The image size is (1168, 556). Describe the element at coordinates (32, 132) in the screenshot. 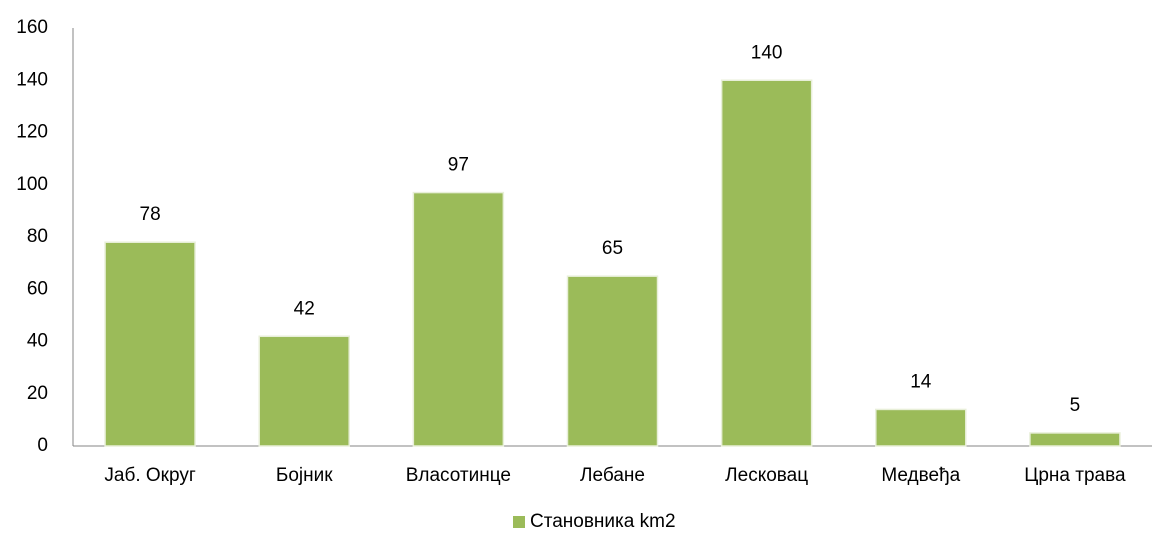

I see `y-tick-label: 120` at that location.